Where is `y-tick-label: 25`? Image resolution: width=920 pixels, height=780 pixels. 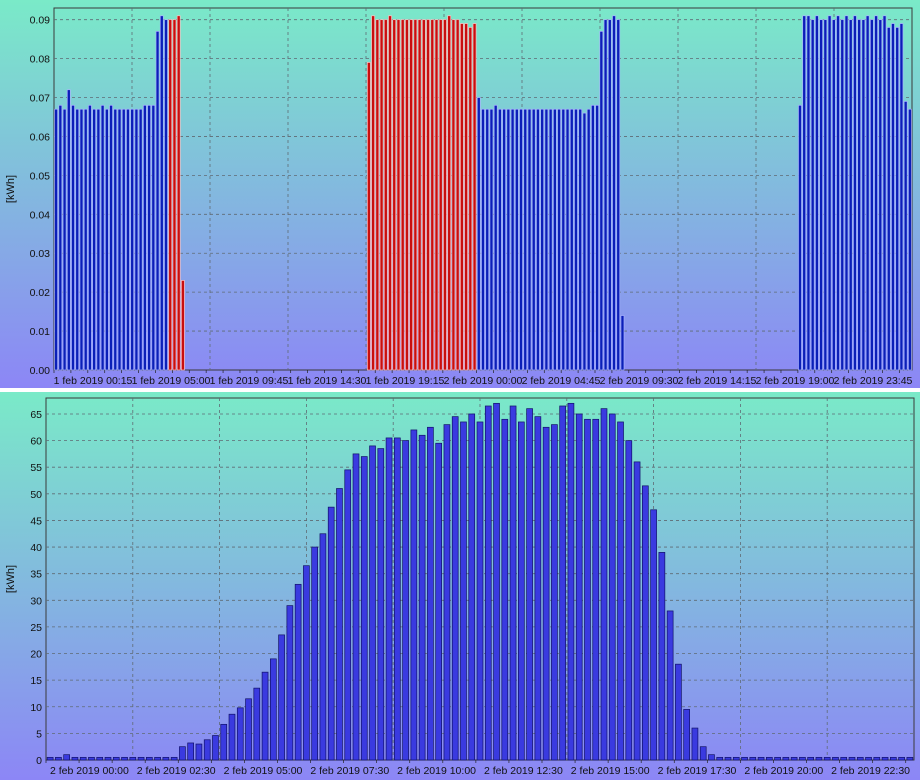 y-tick-label: 25 is located at coordinates (36, 628).